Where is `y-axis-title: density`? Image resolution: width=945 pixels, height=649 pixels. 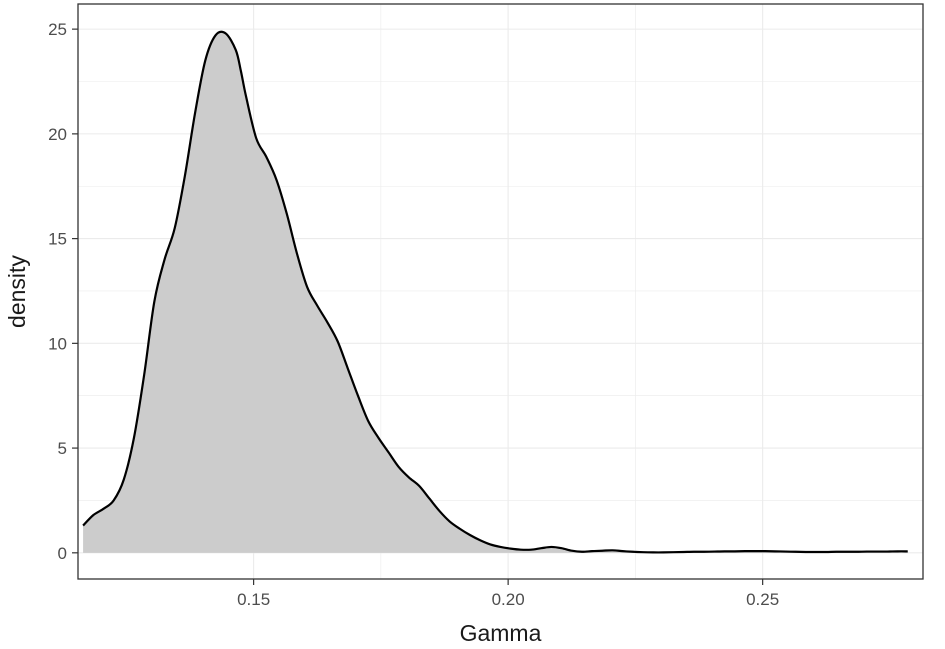 y-axis-title: density is located at coordinates (17, 291).